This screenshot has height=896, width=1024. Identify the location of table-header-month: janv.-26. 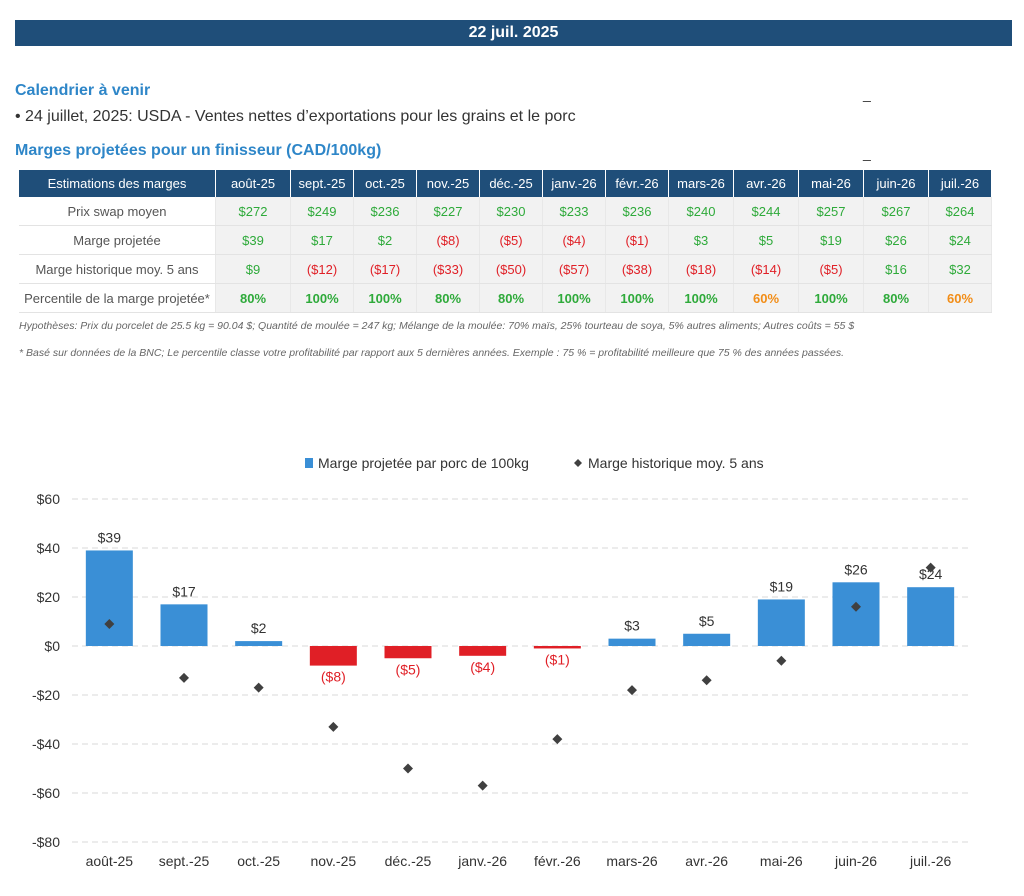
(574, 183).